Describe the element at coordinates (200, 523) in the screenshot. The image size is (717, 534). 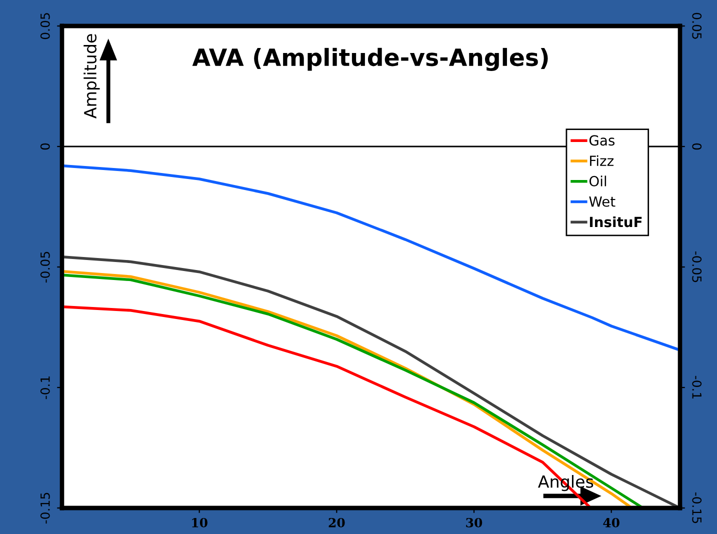
I see `x-tick-label: 10` at that location.